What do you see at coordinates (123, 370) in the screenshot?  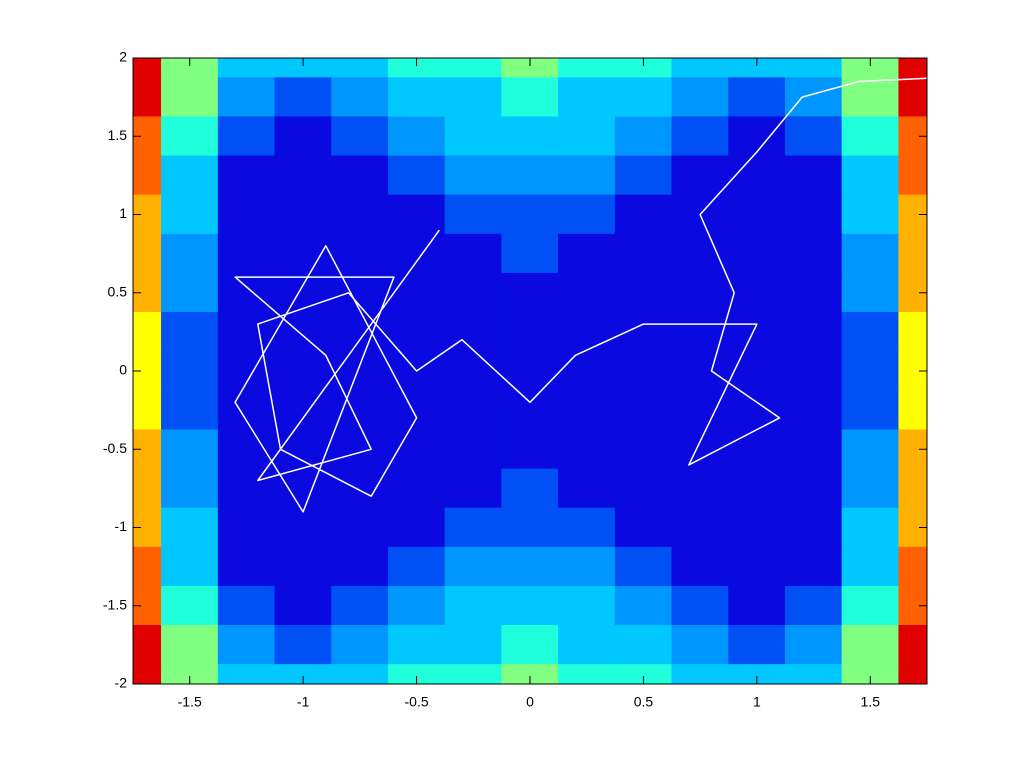 I see `y-tick-label: 0` at bounding box center [123, 370].